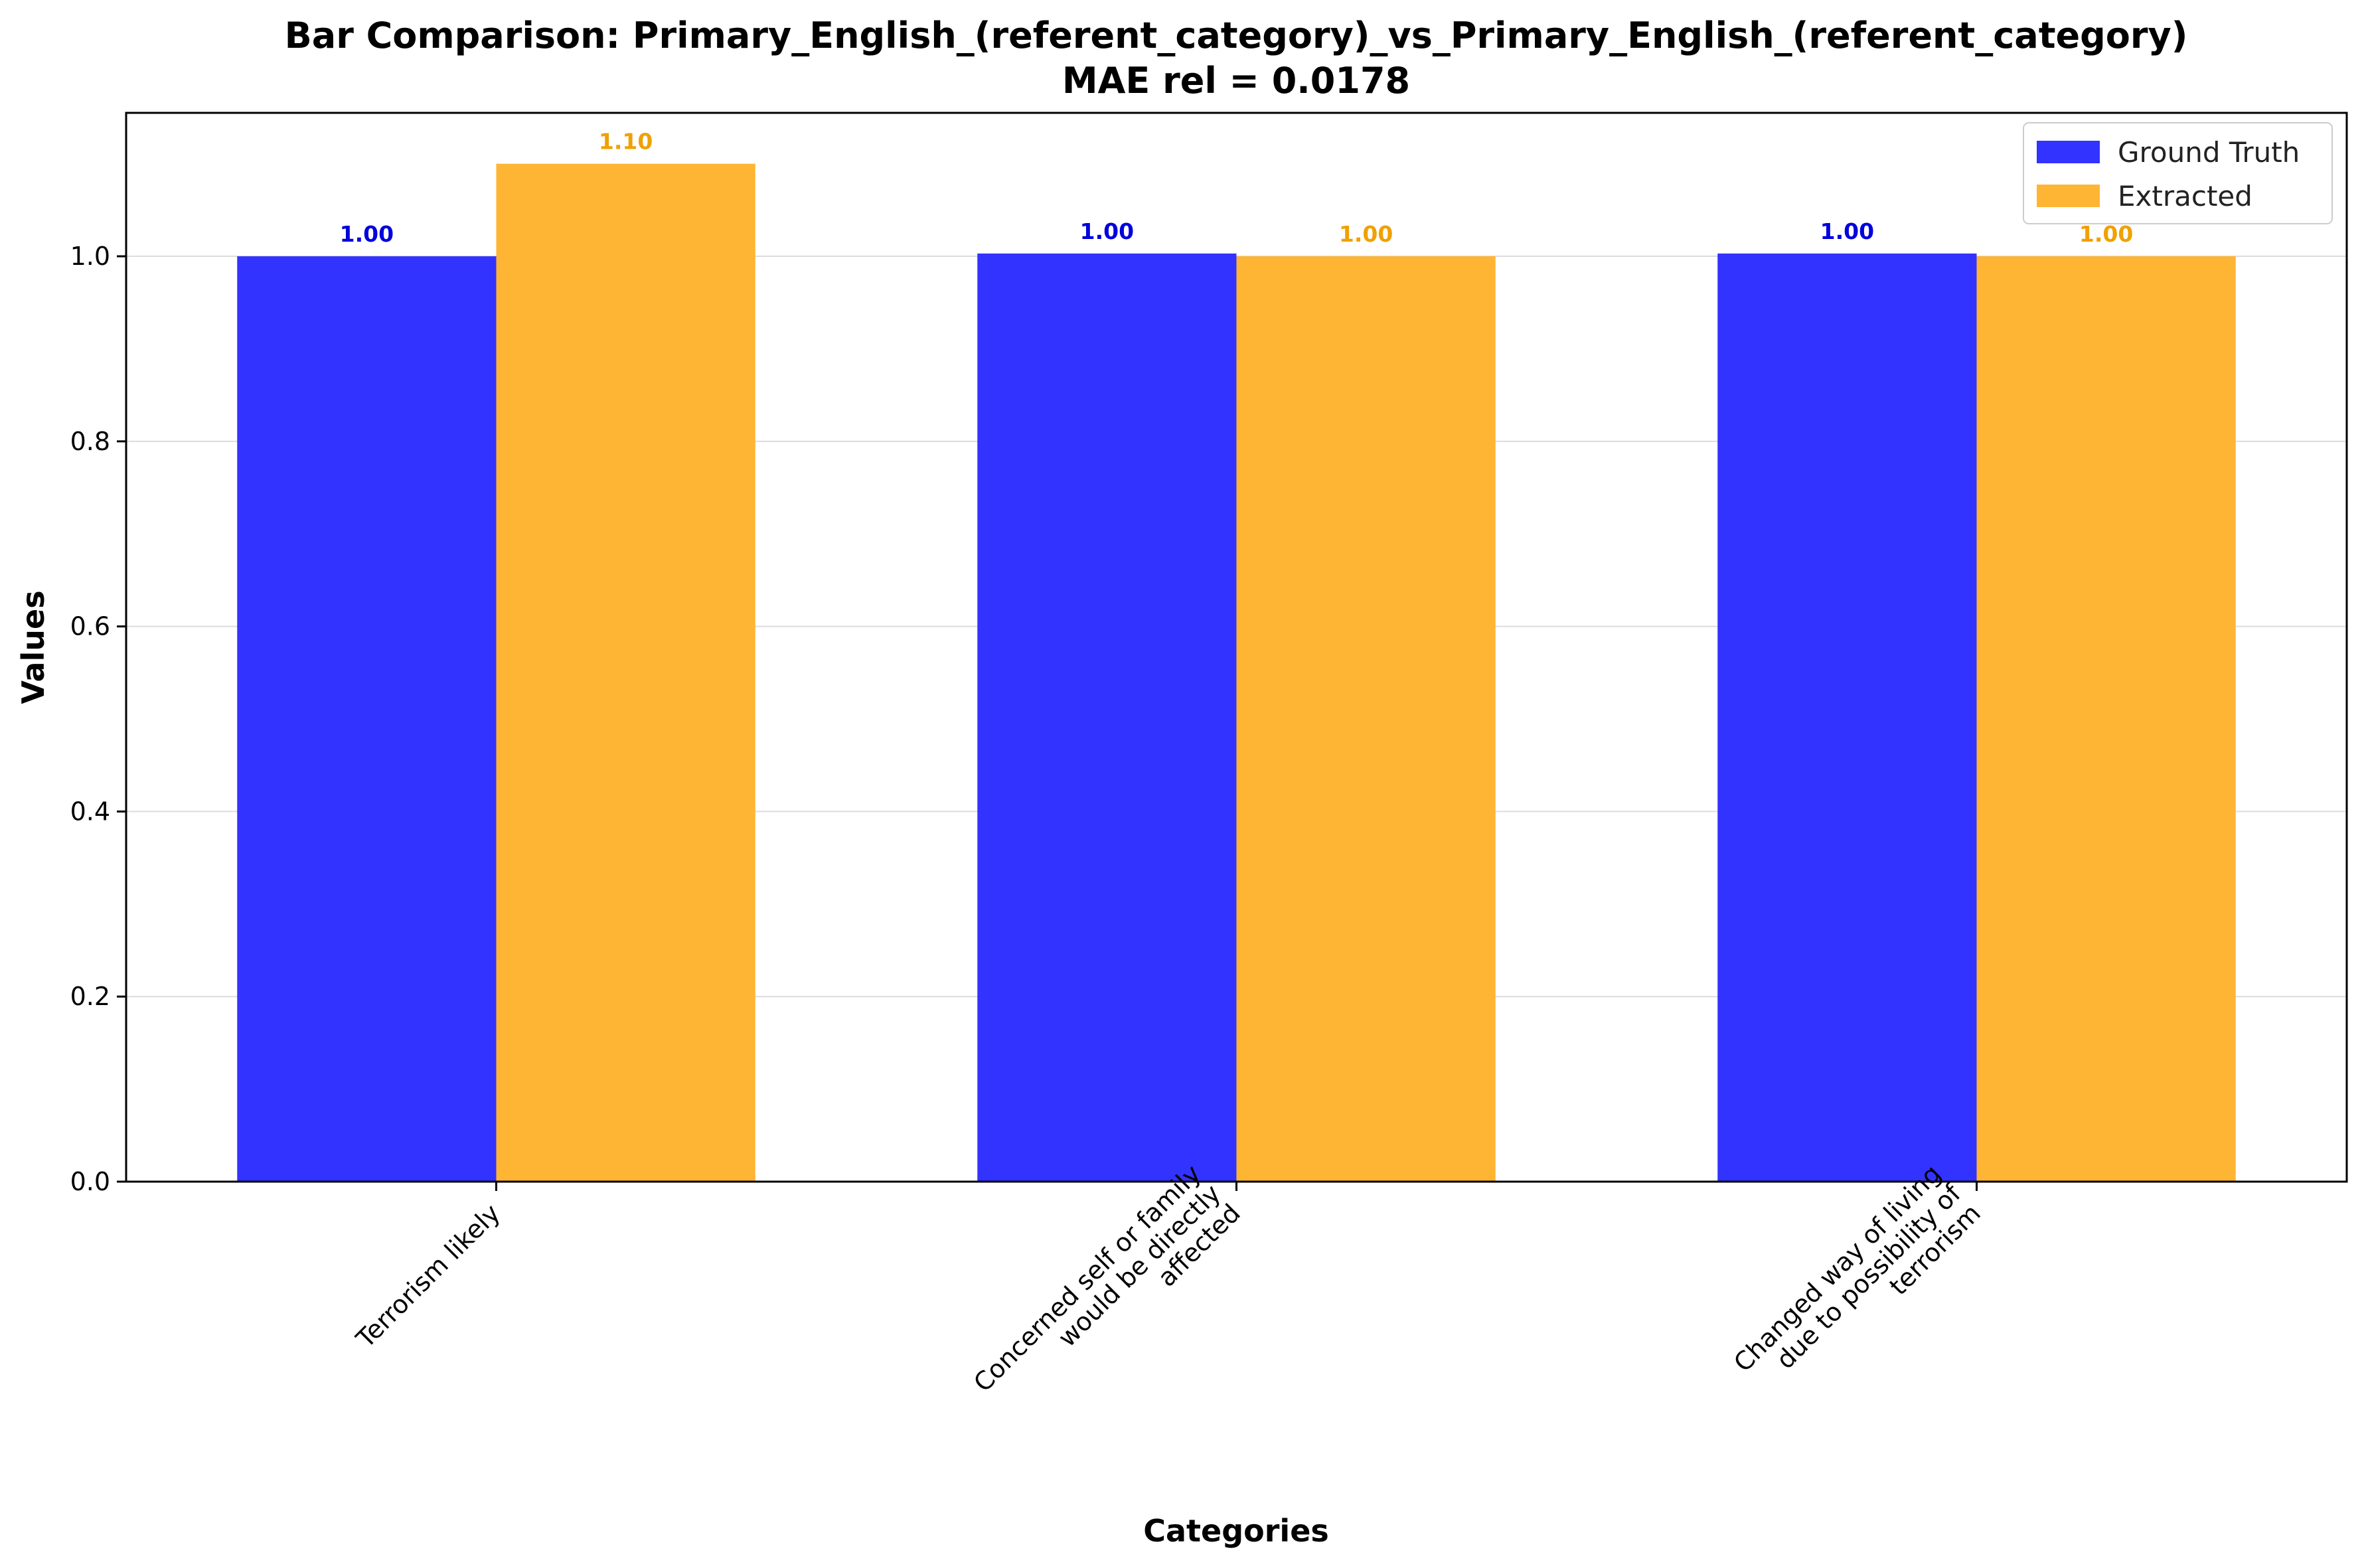 The width and height of the screenshot is (2366, 1568). What do you see at coordinates (33, 647) in the screenshot?
I see `y-axis-label: Values` at bounding box center [33, 647].